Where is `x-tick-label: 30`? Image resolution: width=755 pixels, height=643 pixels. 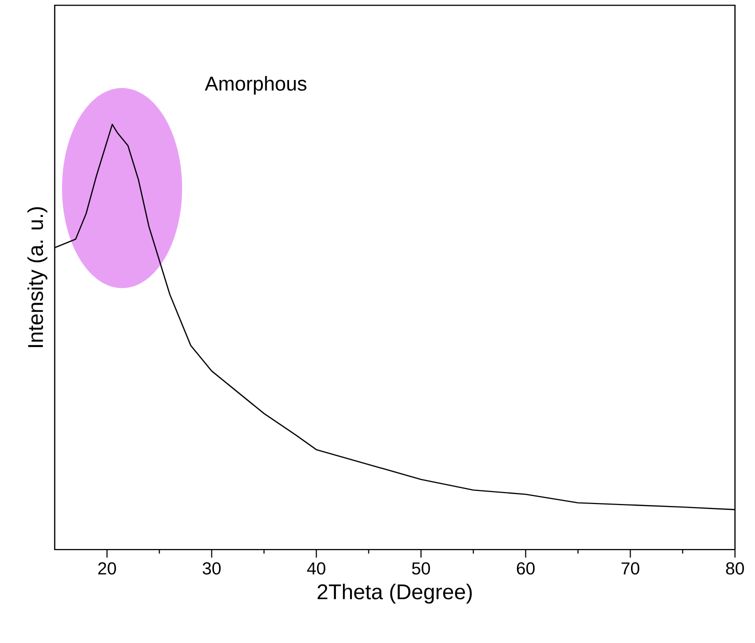
x-tick-label: 30 is located at coordinates (211, 568).